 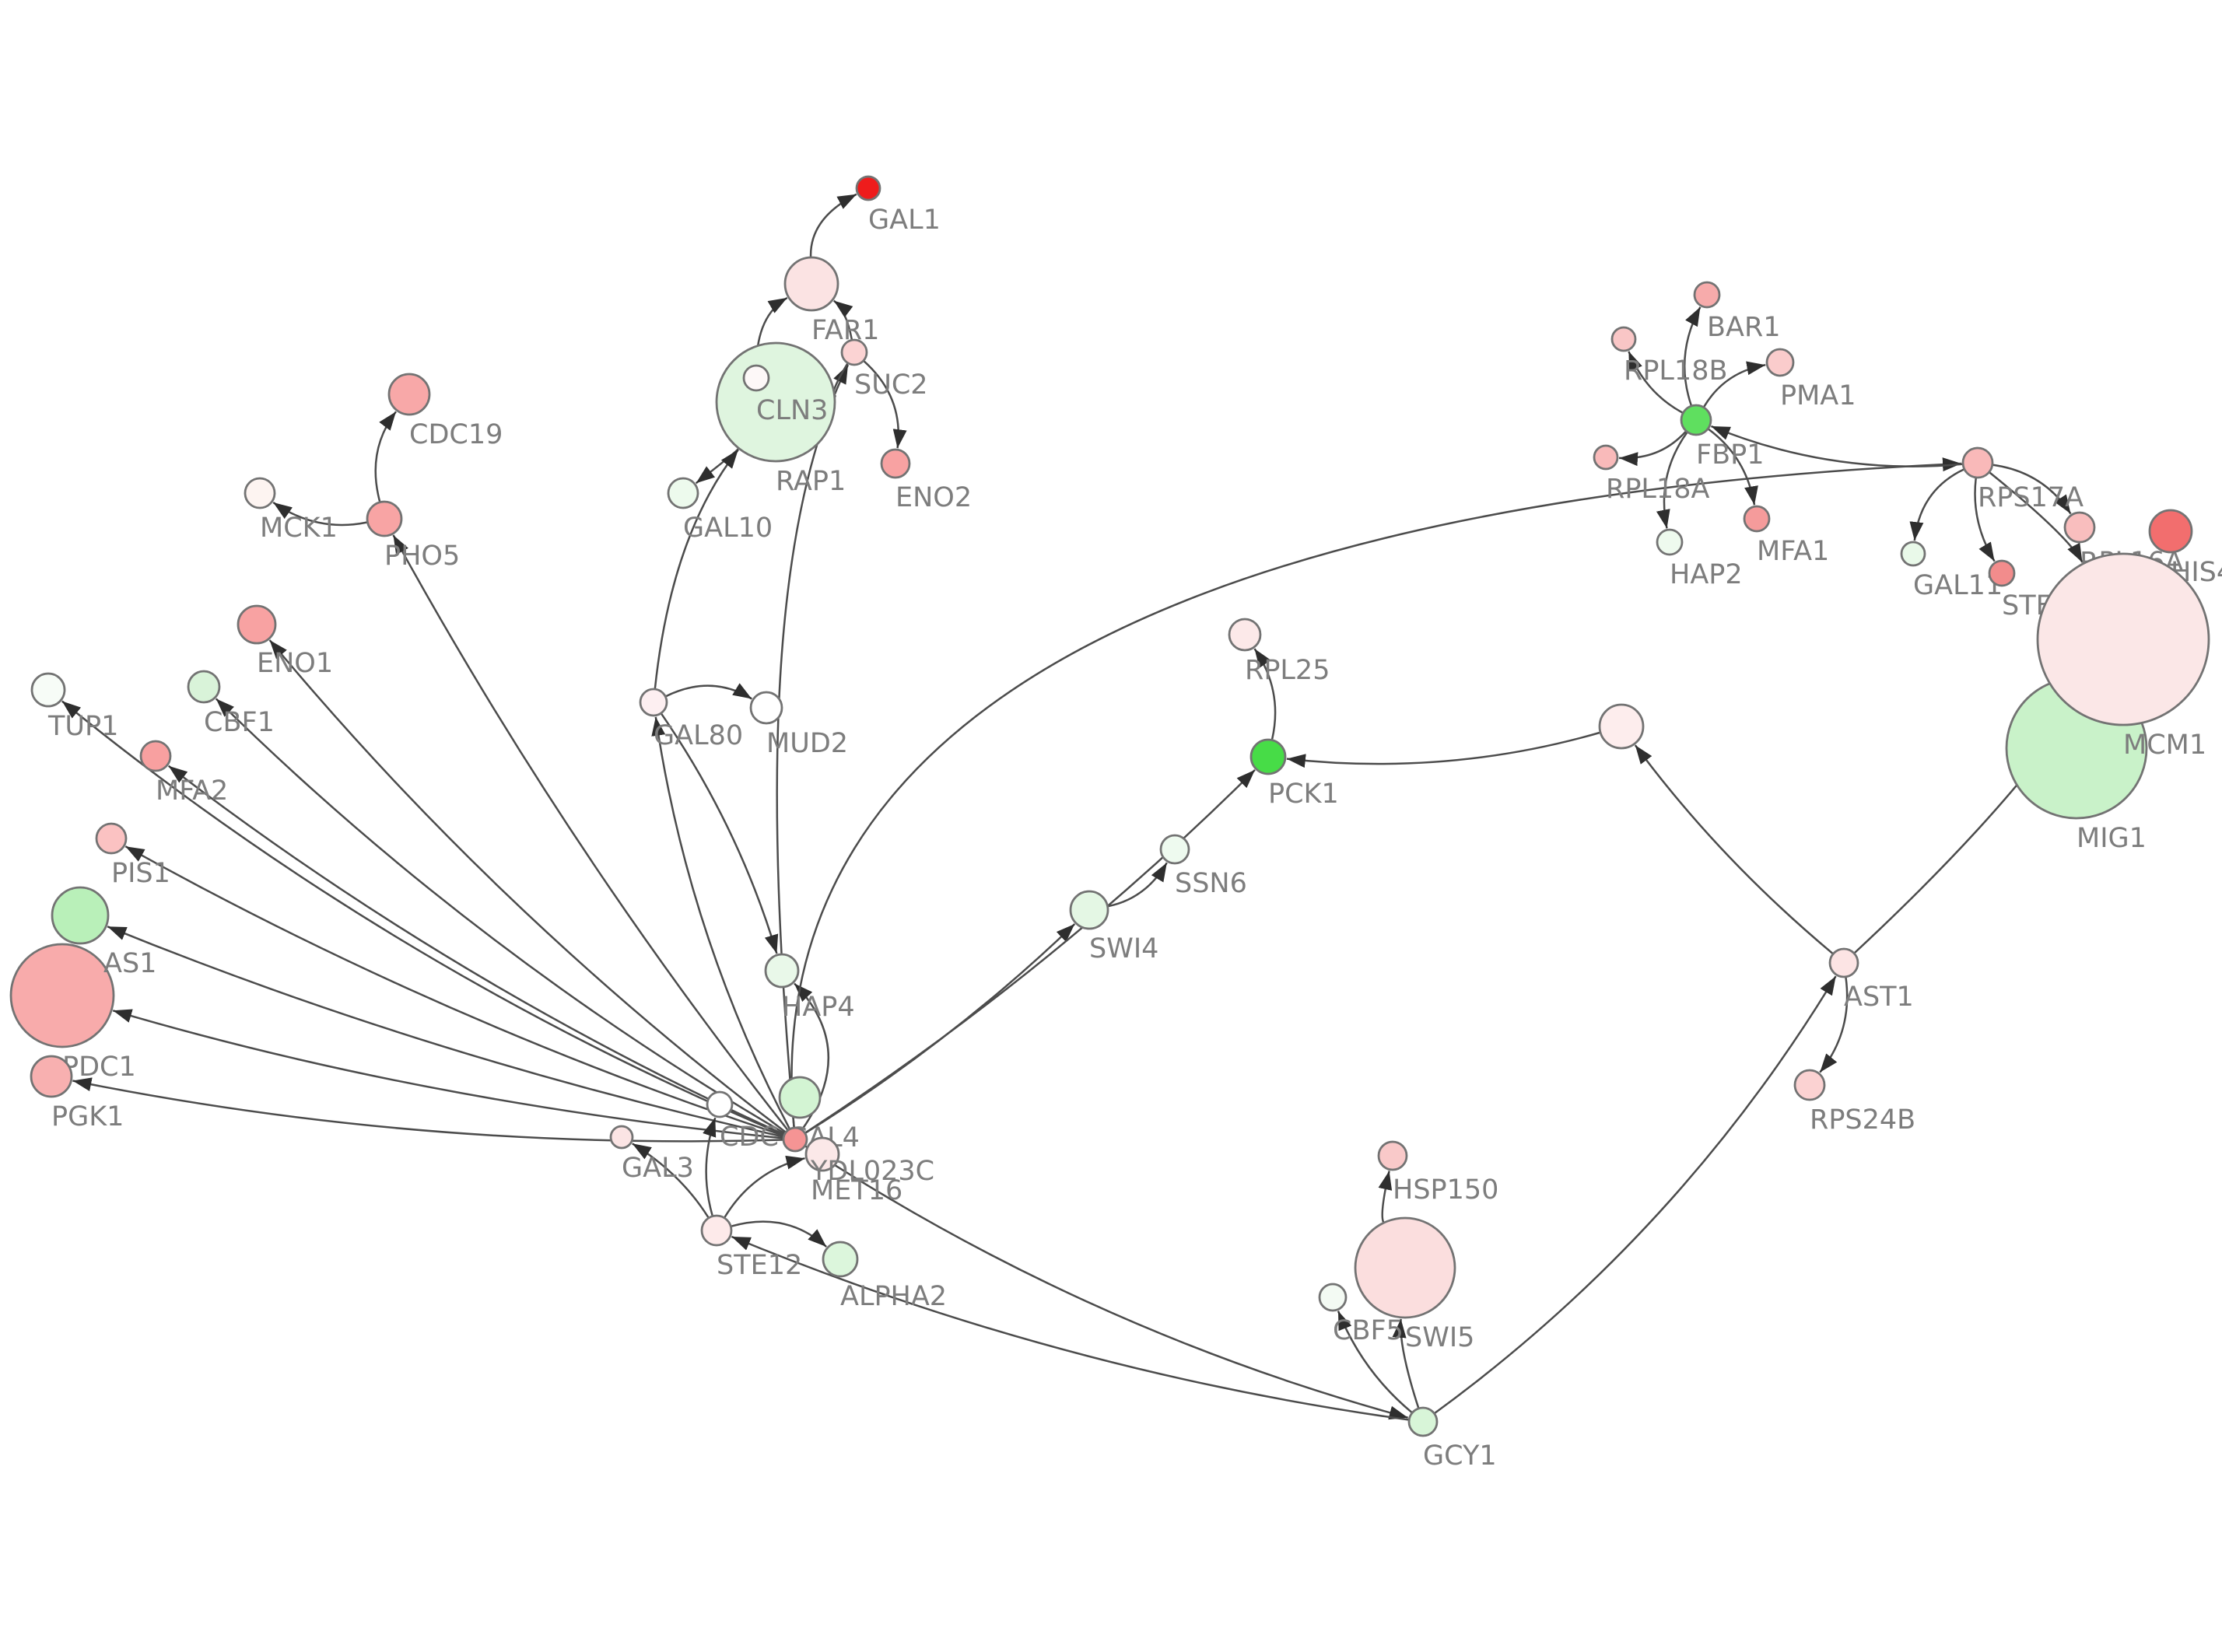 I want to click on node-his4: HIS4, so click(x=2185, y=549).